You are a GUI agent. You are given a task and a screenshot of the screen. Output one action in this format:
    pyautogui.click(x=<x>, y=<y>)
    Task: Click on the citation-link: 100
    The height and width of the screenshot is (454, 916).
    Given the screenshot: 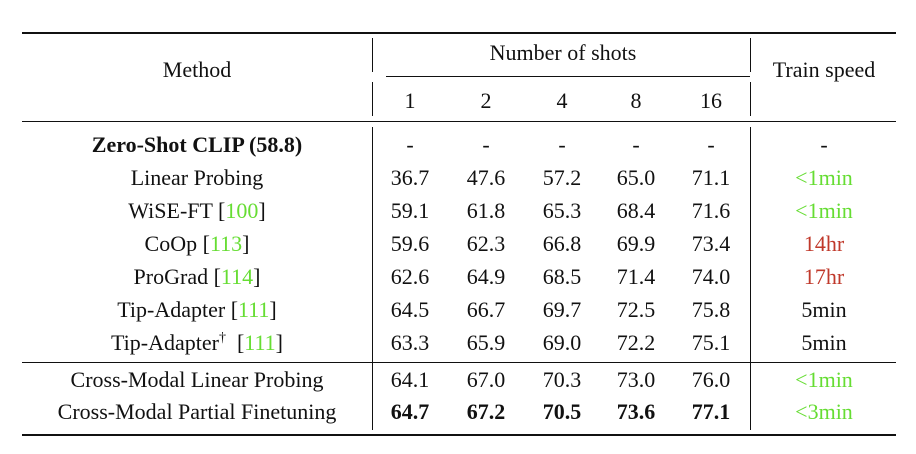 What is the action you would take?
    pyautogui.click(x=242, y=210)
    